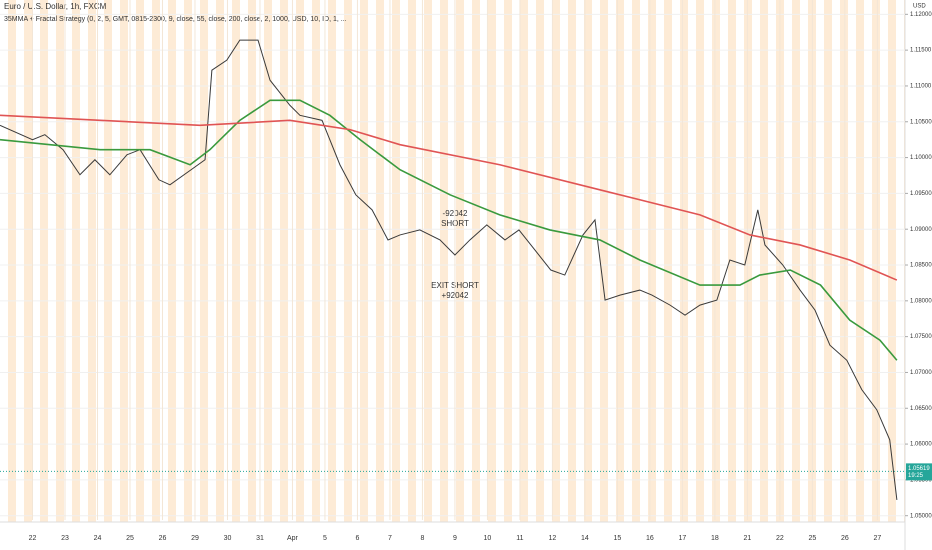 Image resolution: width=932 pixels, height=550 pixels. What do you see at coordinates (618, 538) in the screenshot?
I see `x-tick-label: 15` at bounding box center [618, 538].